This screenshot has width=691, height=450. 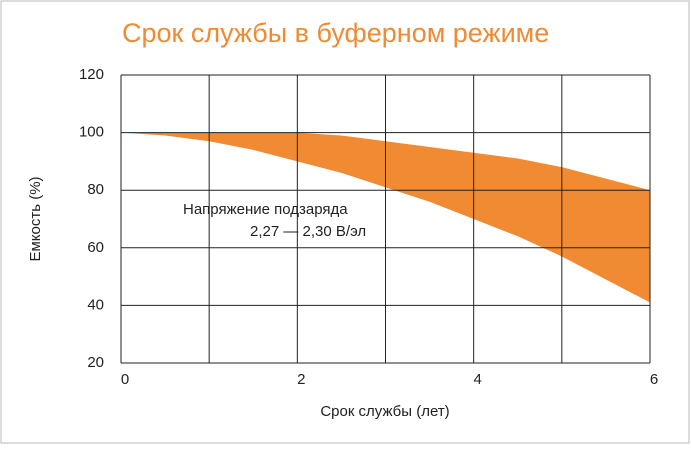 What do you see at coordinates (95, 189) in the screenshot?
I see `y-tick-label: 80` at bounding box center [95, 189].